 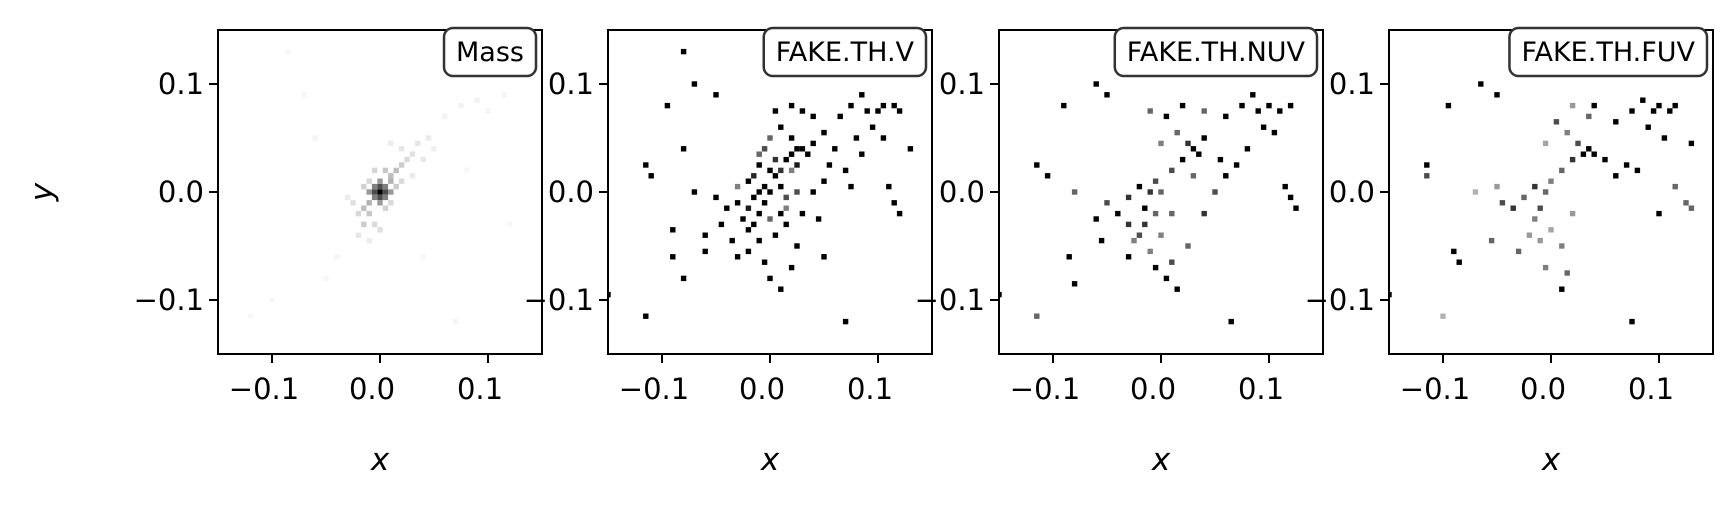 I want to click on x-tick-label: 0.1, so click(x=480, y=389).